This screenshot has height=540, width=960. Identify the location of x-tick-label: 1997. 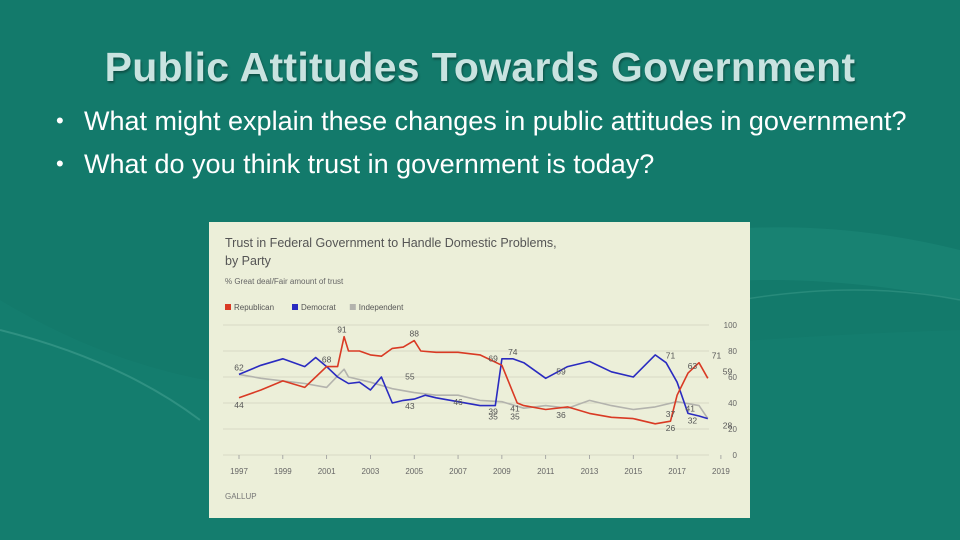
(239, 471).